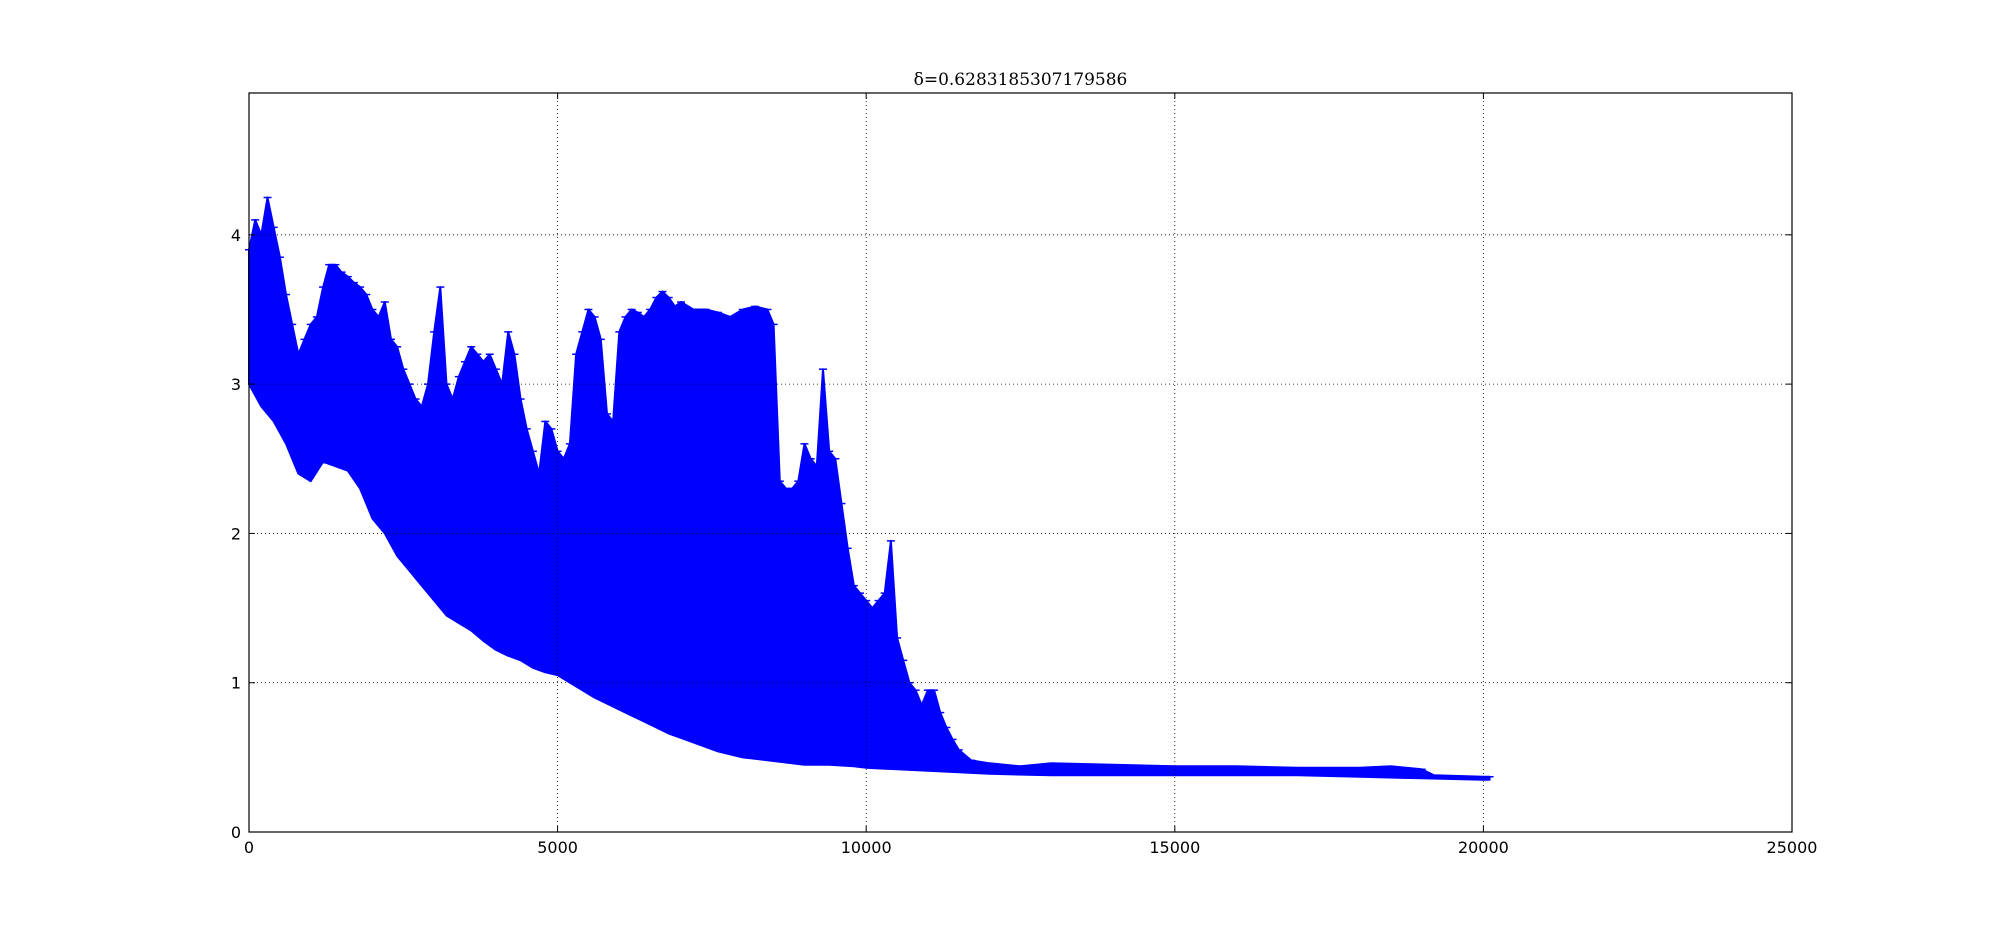 Image resolution: width=1989 pixels, height=925 pixels. I want to click on y-tick-label: 2, so click(236, 533).